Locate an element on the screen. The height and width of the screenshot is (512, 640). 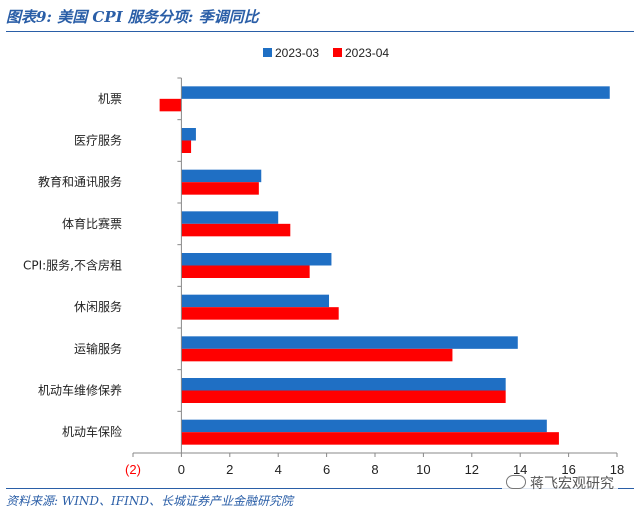
x-tick-label-2: 2 is located at coordinates (229, 469).